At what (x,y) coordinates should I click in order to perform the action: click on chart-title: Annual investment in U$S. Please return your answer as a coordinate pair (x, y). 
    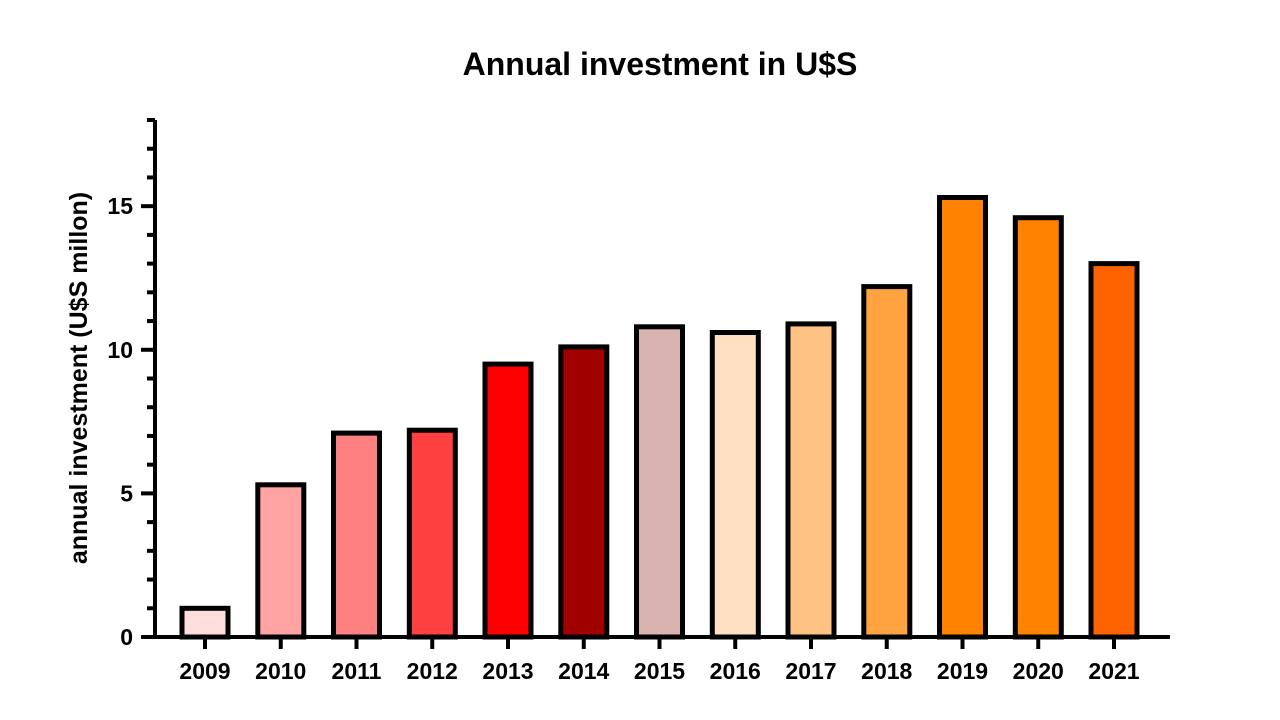
    Looking at the image, I should click on (660, 64).